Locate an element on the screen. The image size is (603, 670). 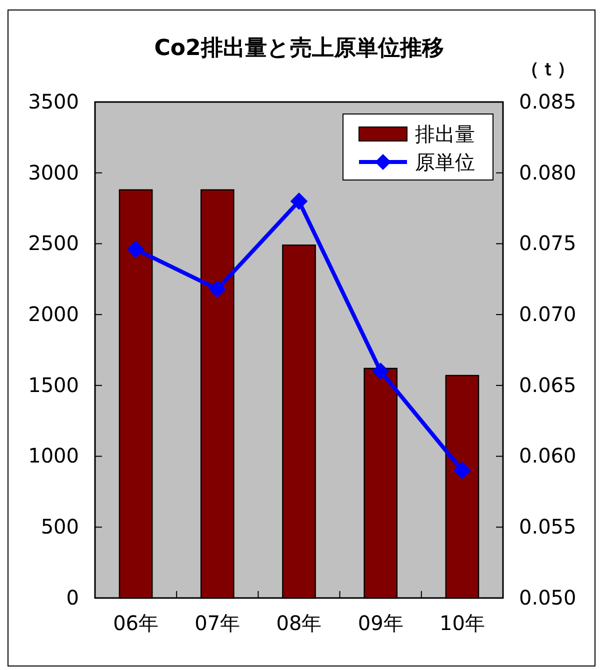
y2-axis-title: （ｔ） is located at coordinates (548, 69).